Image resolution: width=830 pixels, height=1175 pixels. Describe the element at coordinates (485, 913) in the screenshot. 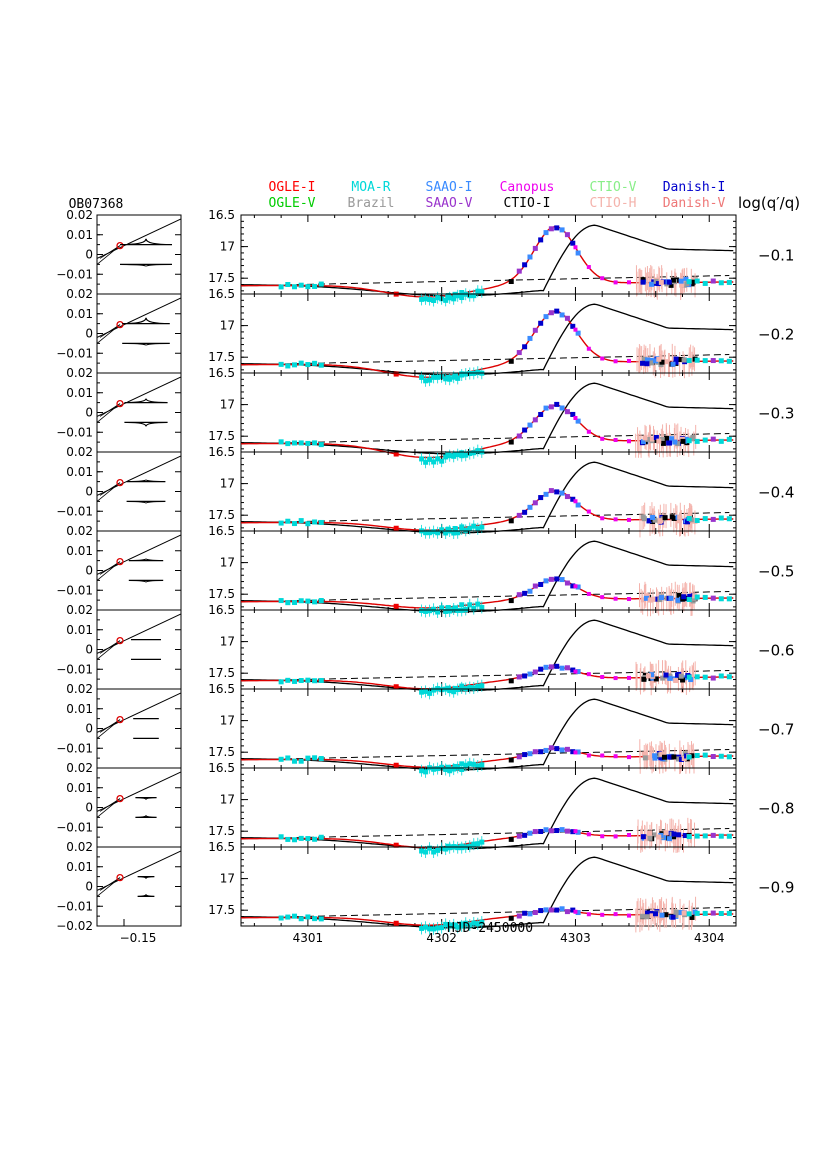

I see `dashed-model-curve` at that location.